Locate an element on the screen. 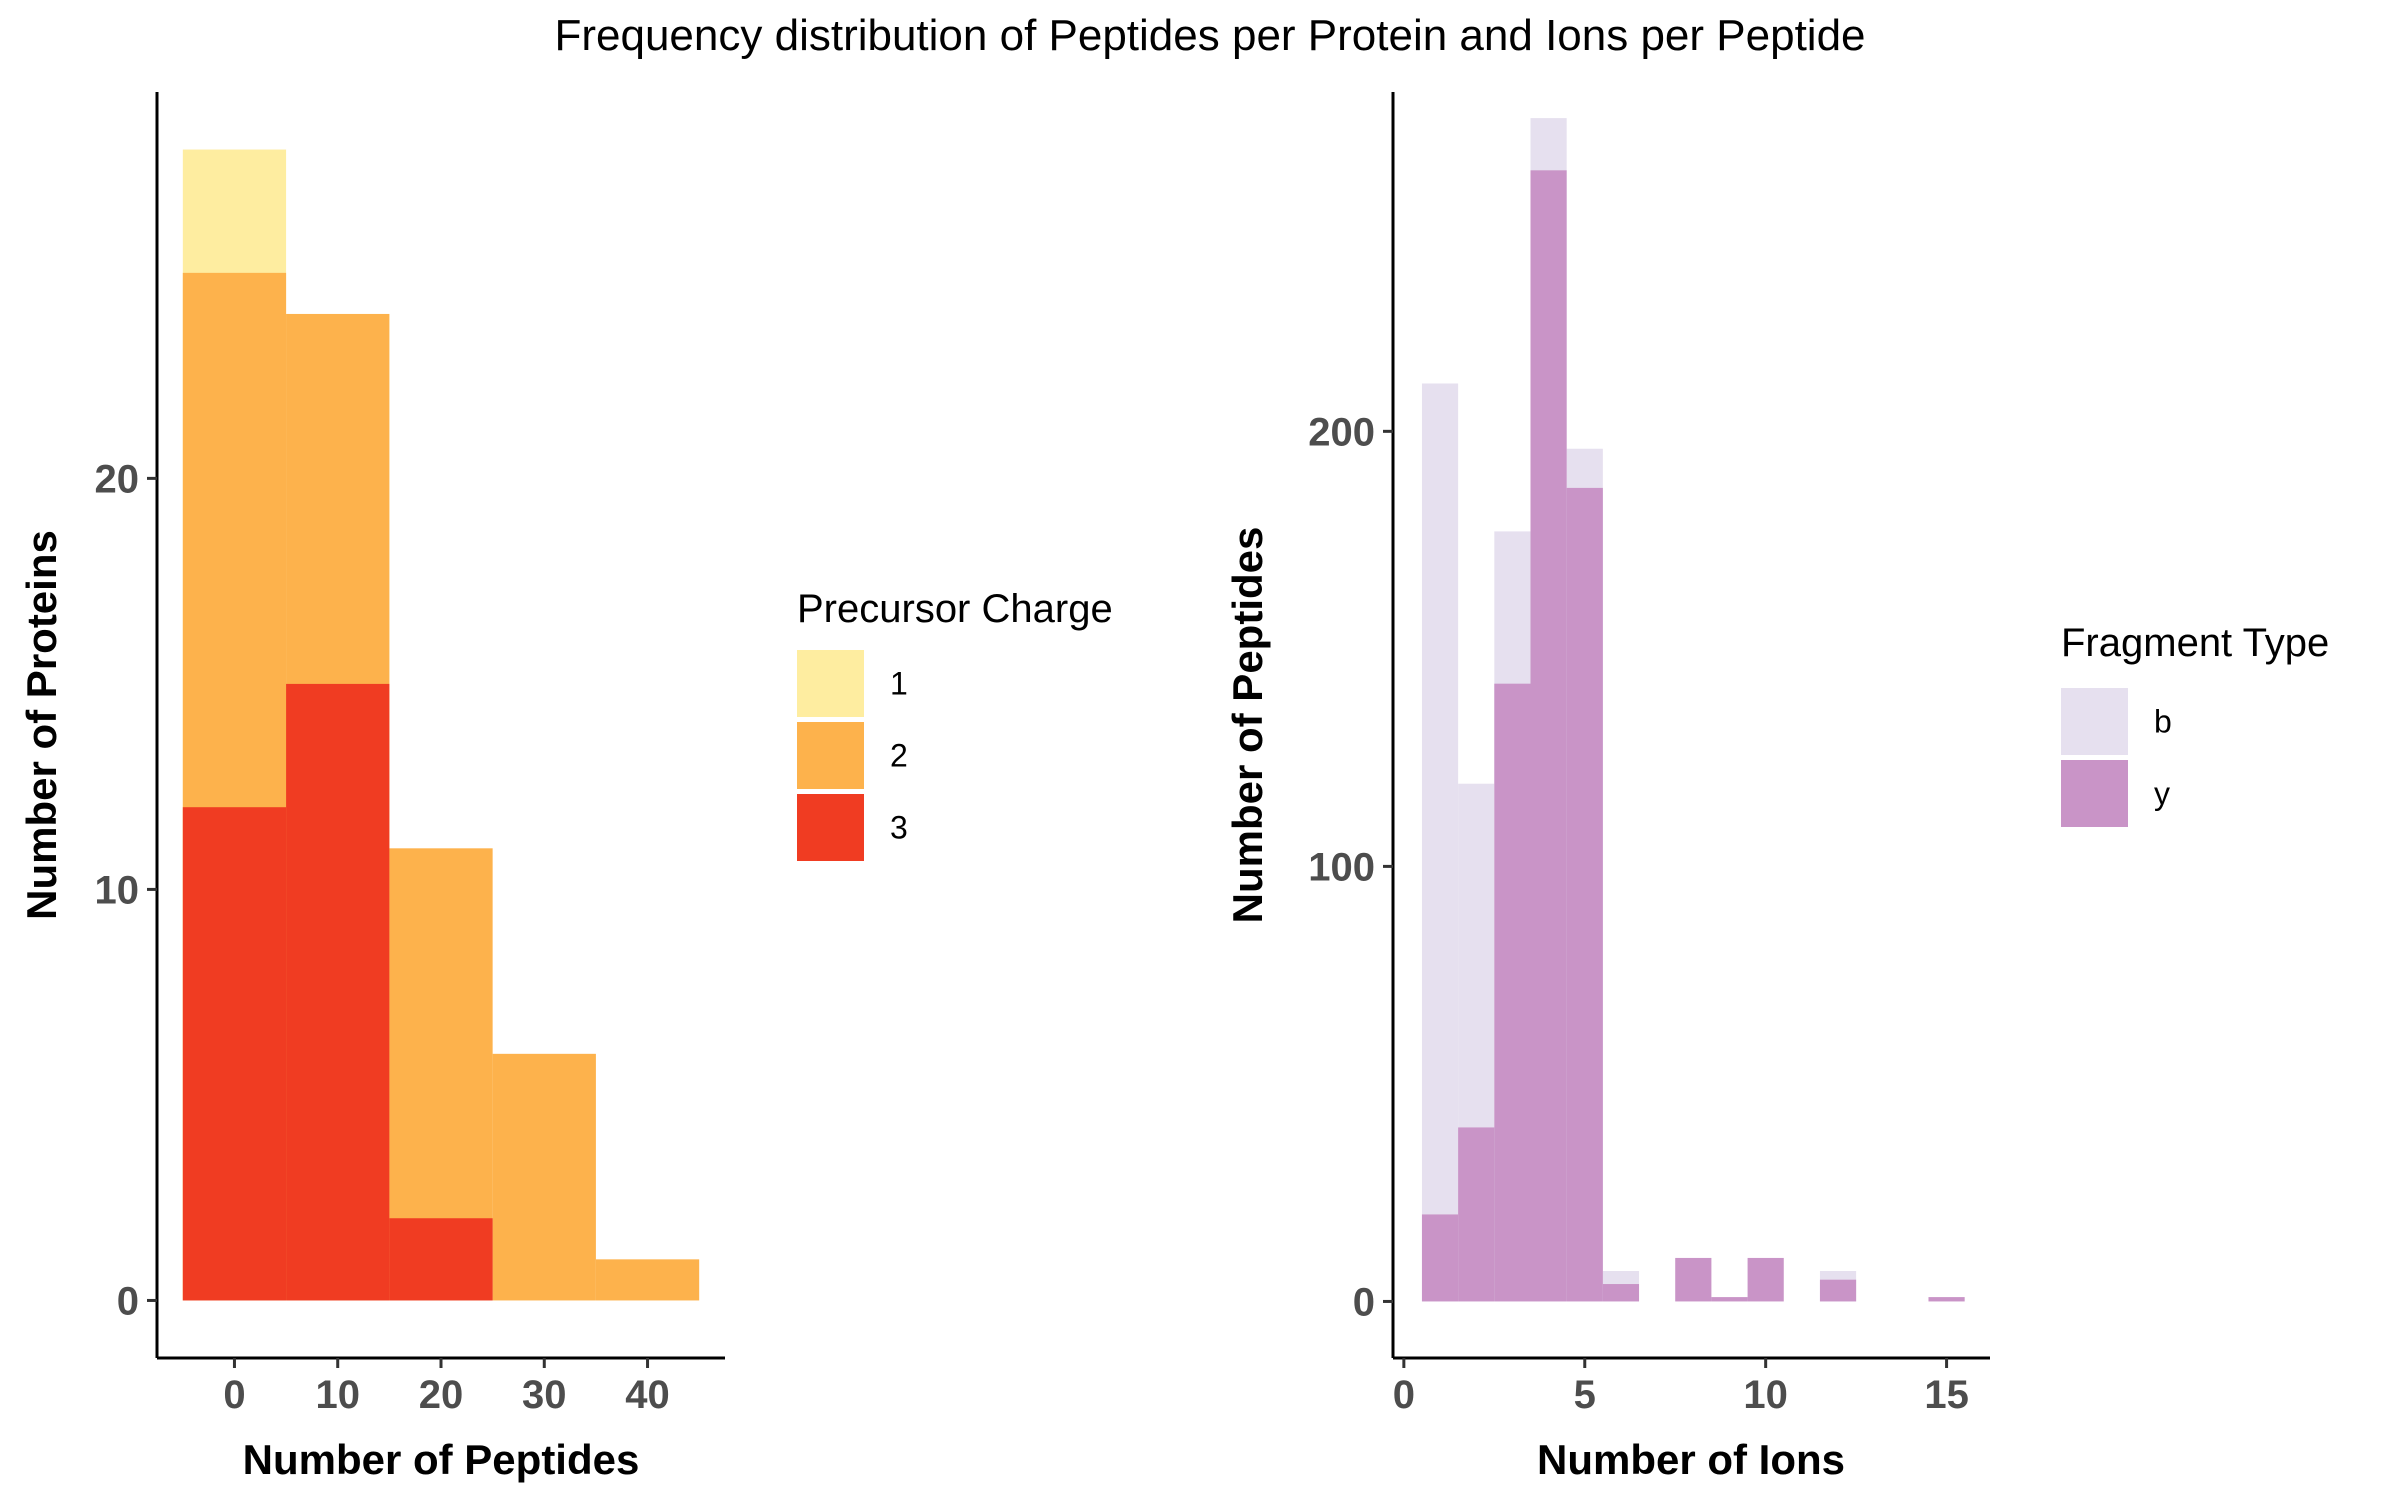 The width and height of the screenshot is (2400, 1500). left-x-tick-label: 20 is located at coordinates (441, 1395).